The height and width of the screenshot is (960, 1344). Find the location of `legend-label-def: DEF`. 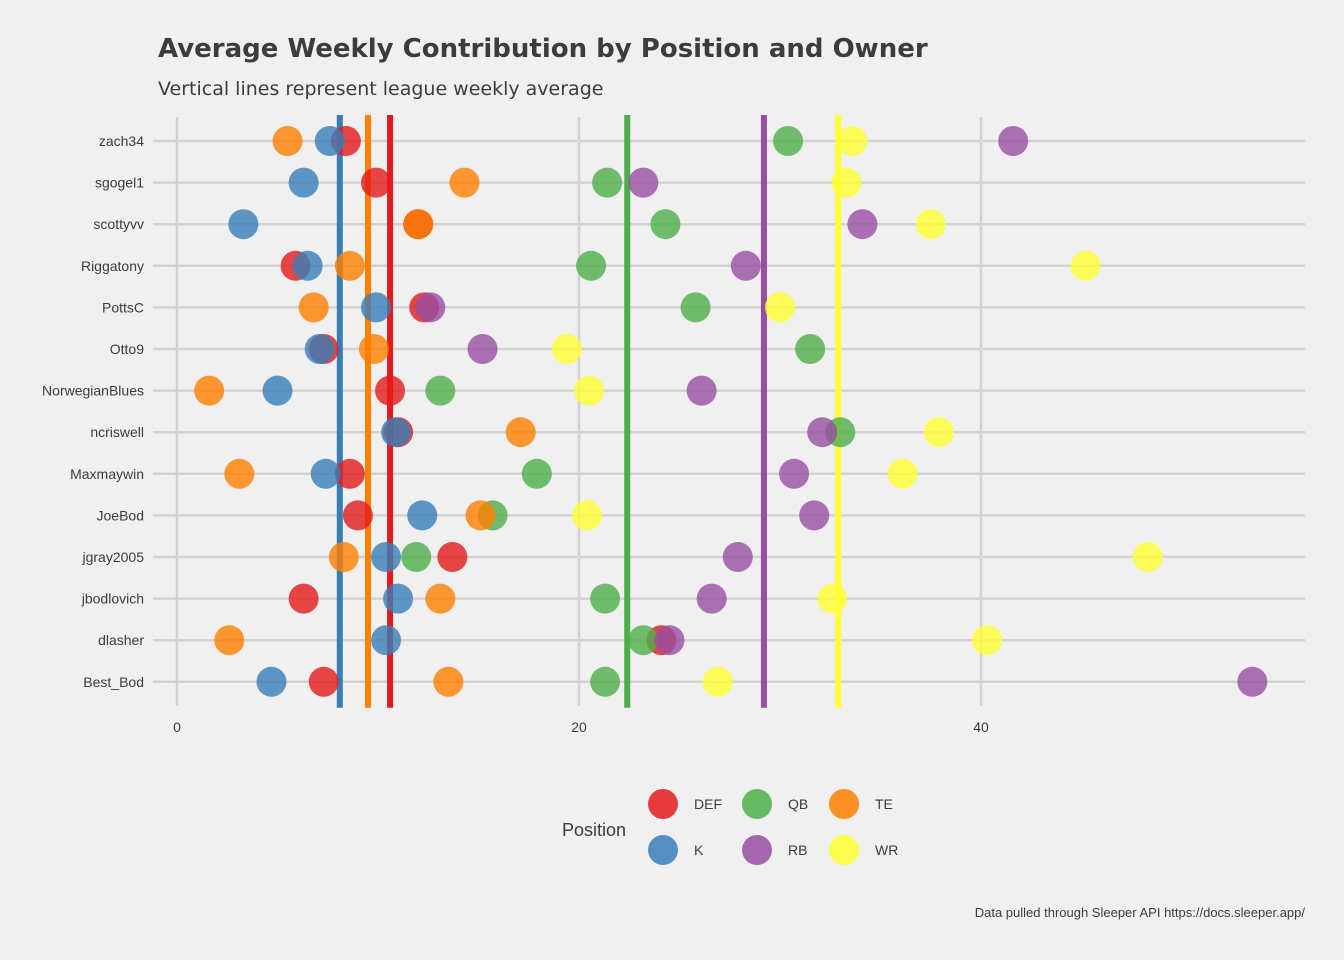

legend-label-def: DEF is located at coordinates (708, 804).